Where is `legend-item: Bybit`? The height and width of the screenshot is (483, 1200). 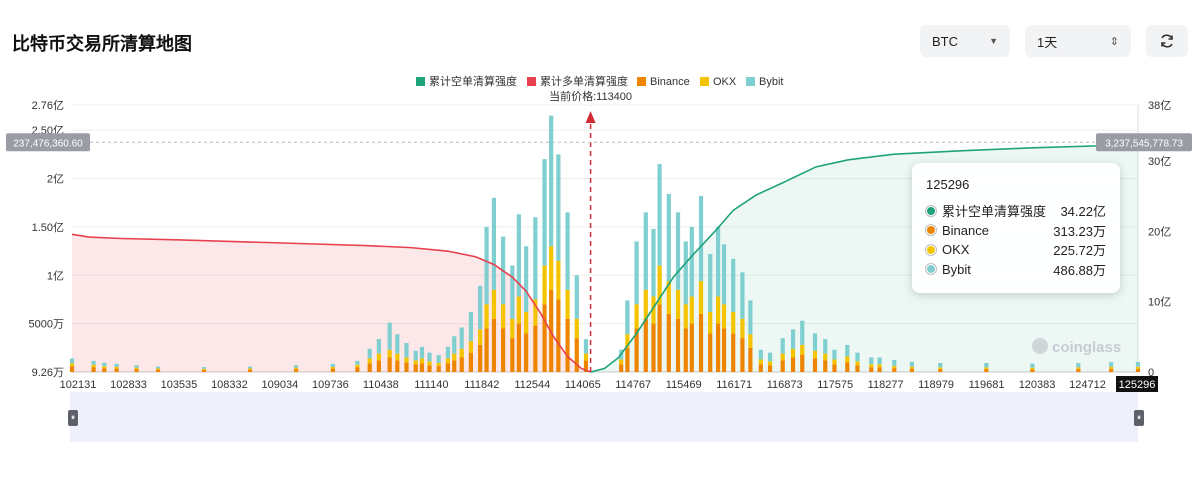 legend-item: Bybit is located at coordinates (771, 82).